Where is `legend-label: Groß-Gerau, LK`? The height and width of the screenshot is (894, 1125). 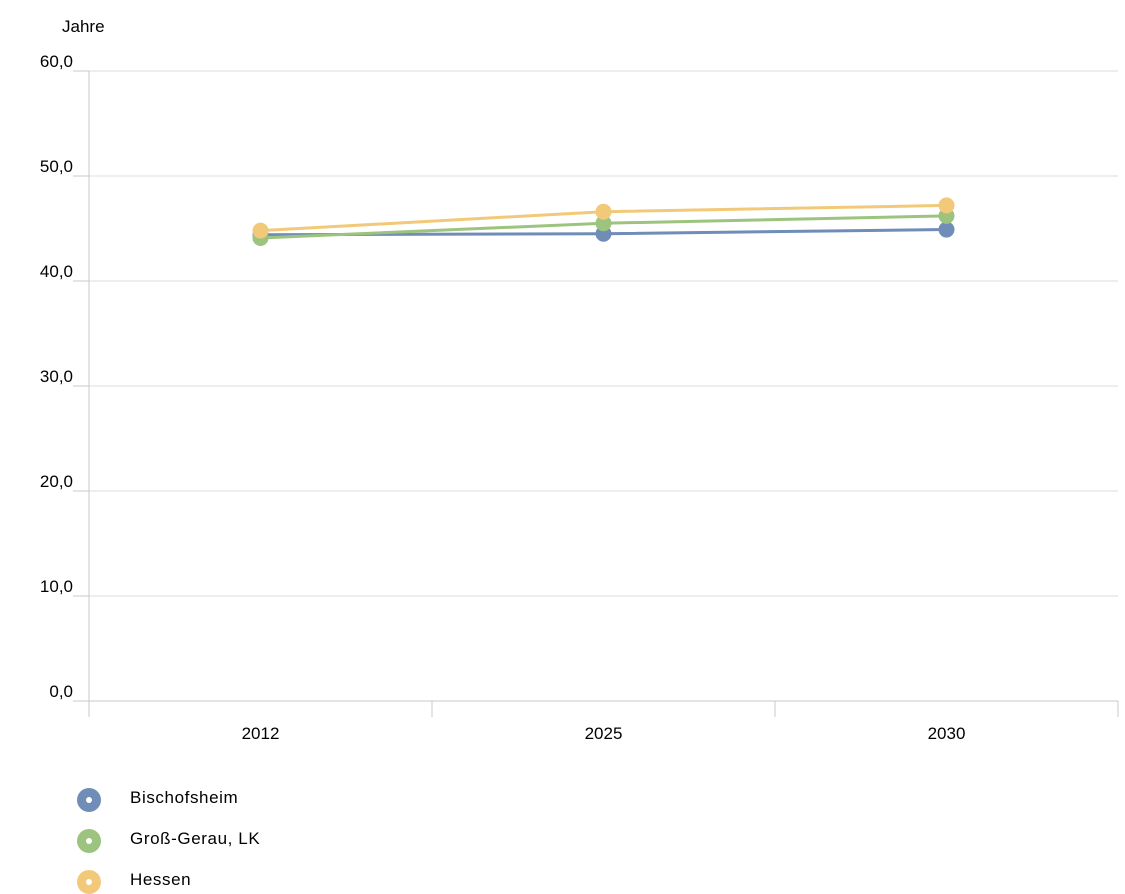
legend-label: Groß-Gerau, LK is located at coordinates (195, 838).